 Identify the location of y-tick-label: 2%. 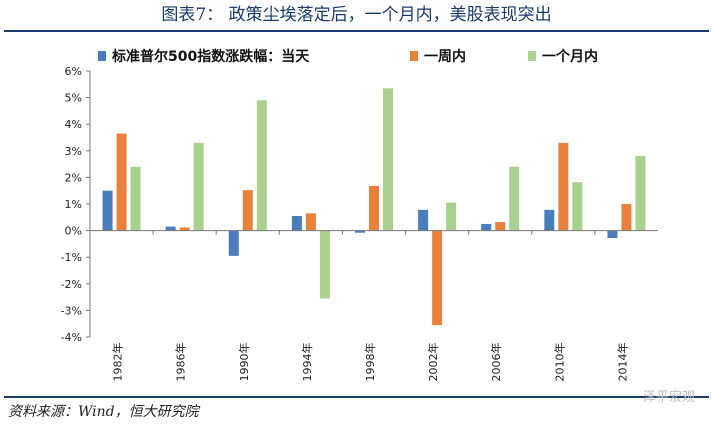
(73, 177).